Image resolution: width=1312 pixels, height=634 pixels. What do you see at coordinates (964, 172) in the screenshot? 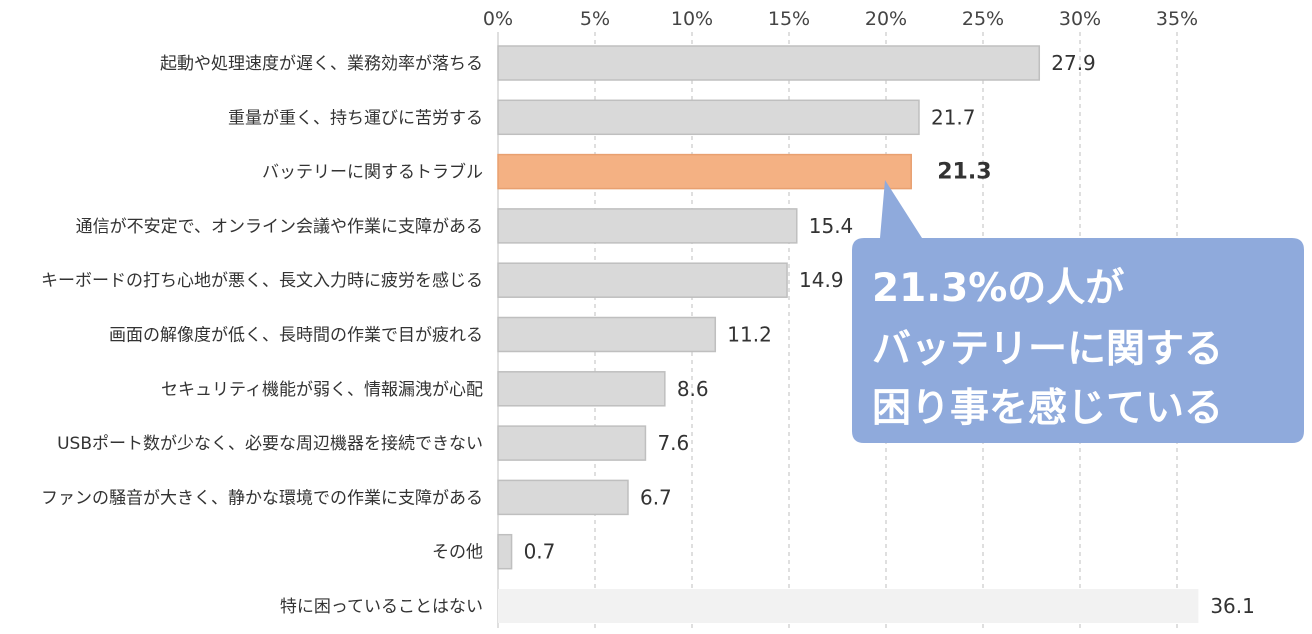
I see `value-label-highlight: 21.3` at bounding box center [964, 172].